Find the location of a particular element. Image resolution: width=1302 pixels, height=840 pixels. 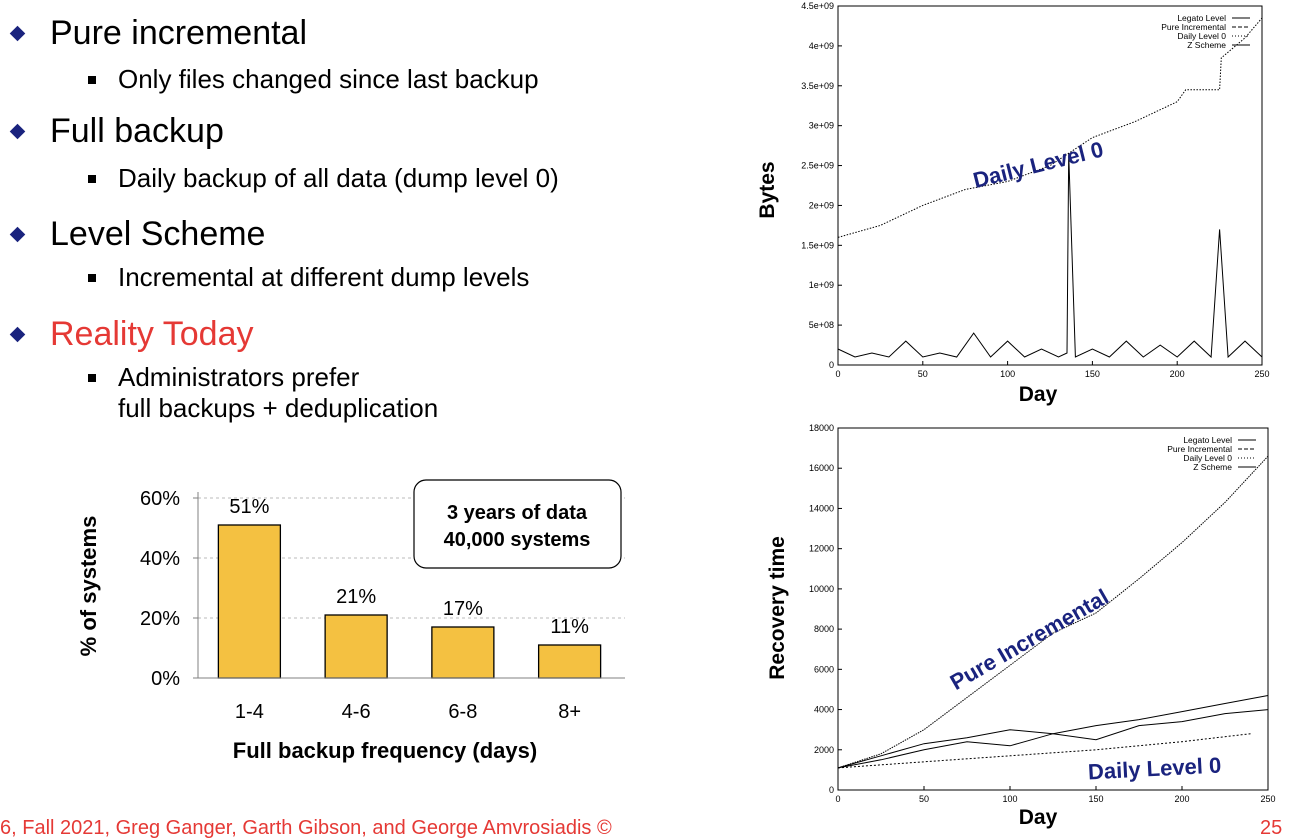

y-tick-label: 20% is located at coordinates (160, 619).